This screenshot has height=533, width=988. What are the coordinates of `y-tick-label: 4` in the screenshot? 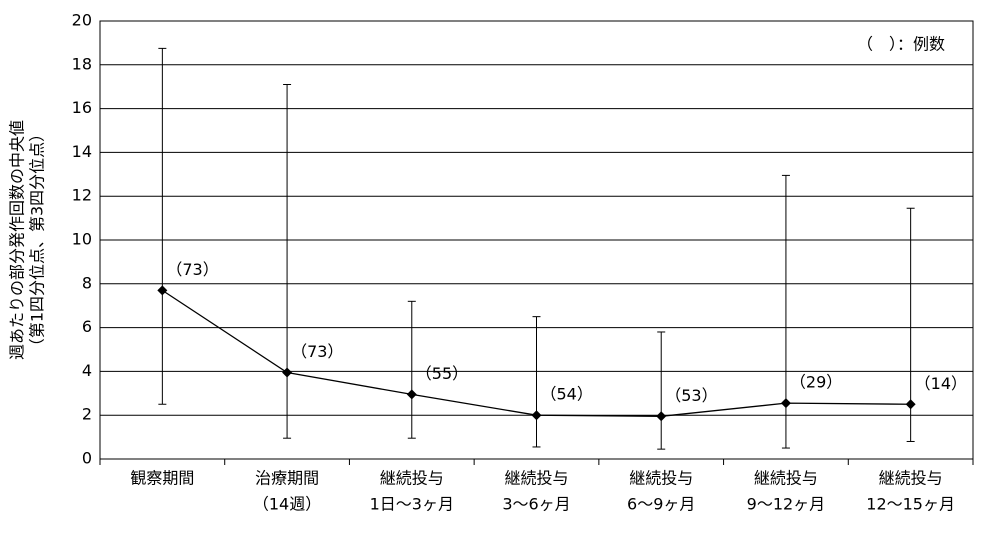 It's located at (87, 370).